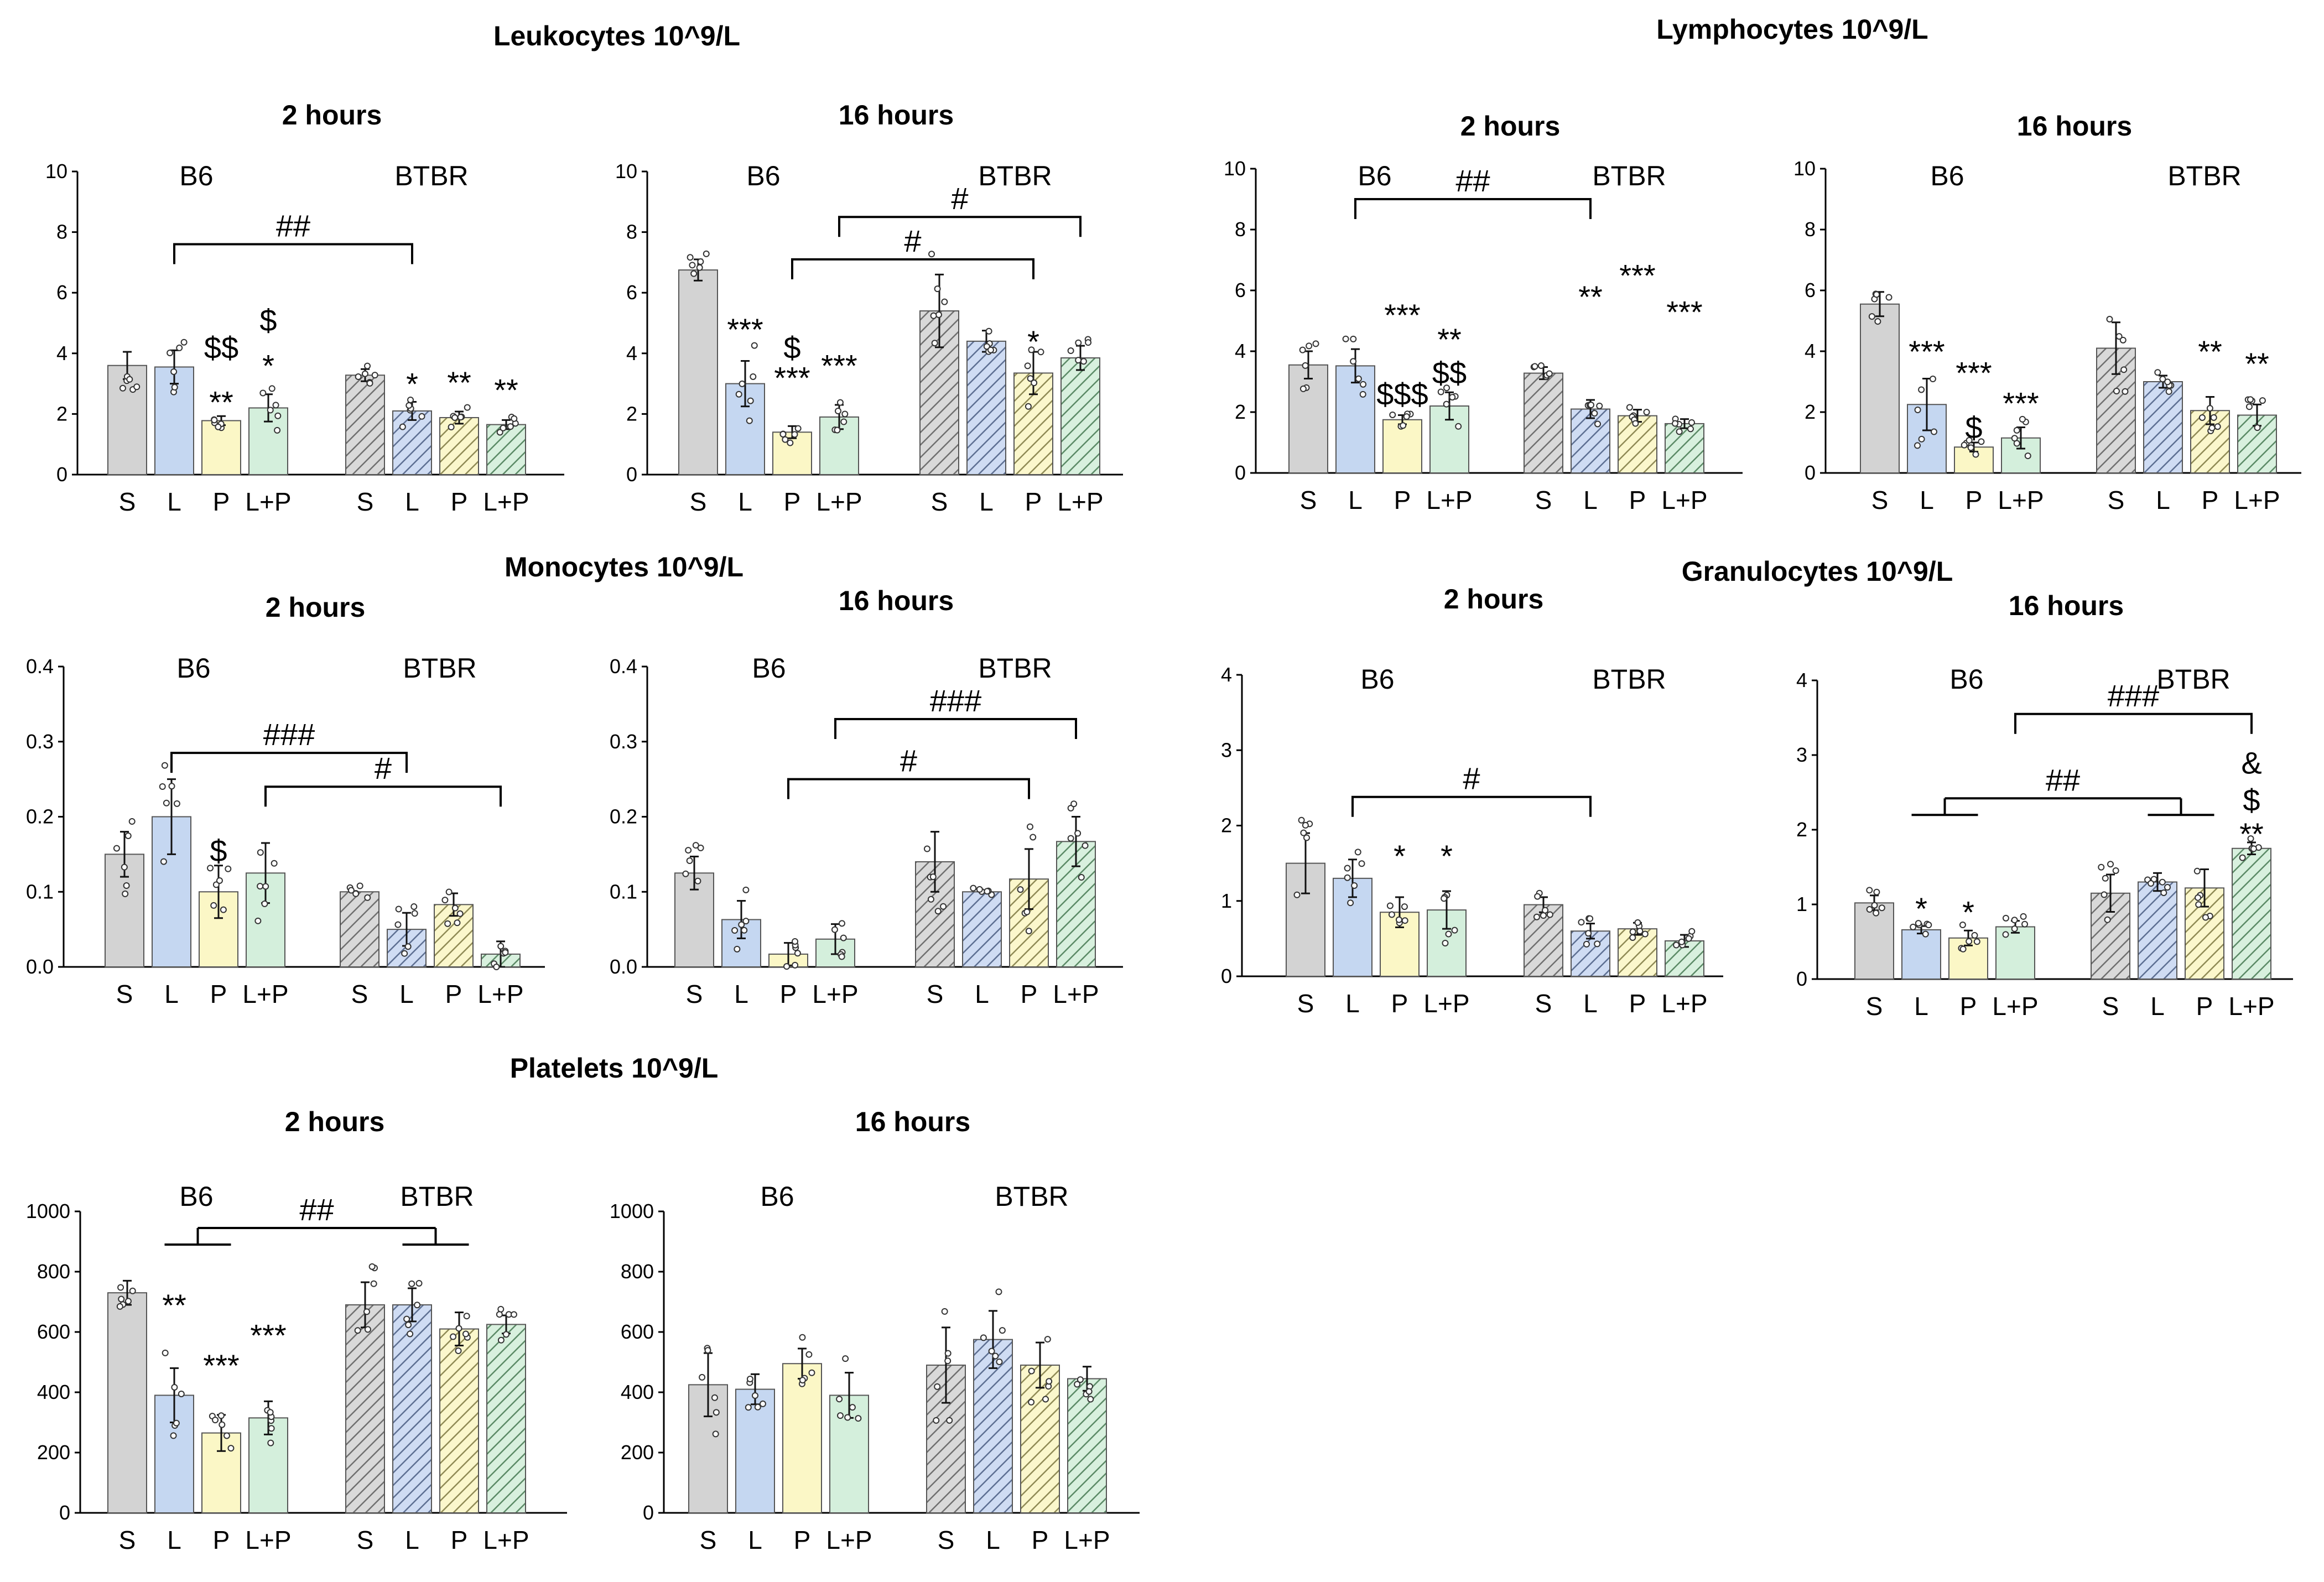 The image size is (2324, 1582). Describe the element at coordinates (2251, 800) in the screenshot. I see `significance-marker: $` at that location.